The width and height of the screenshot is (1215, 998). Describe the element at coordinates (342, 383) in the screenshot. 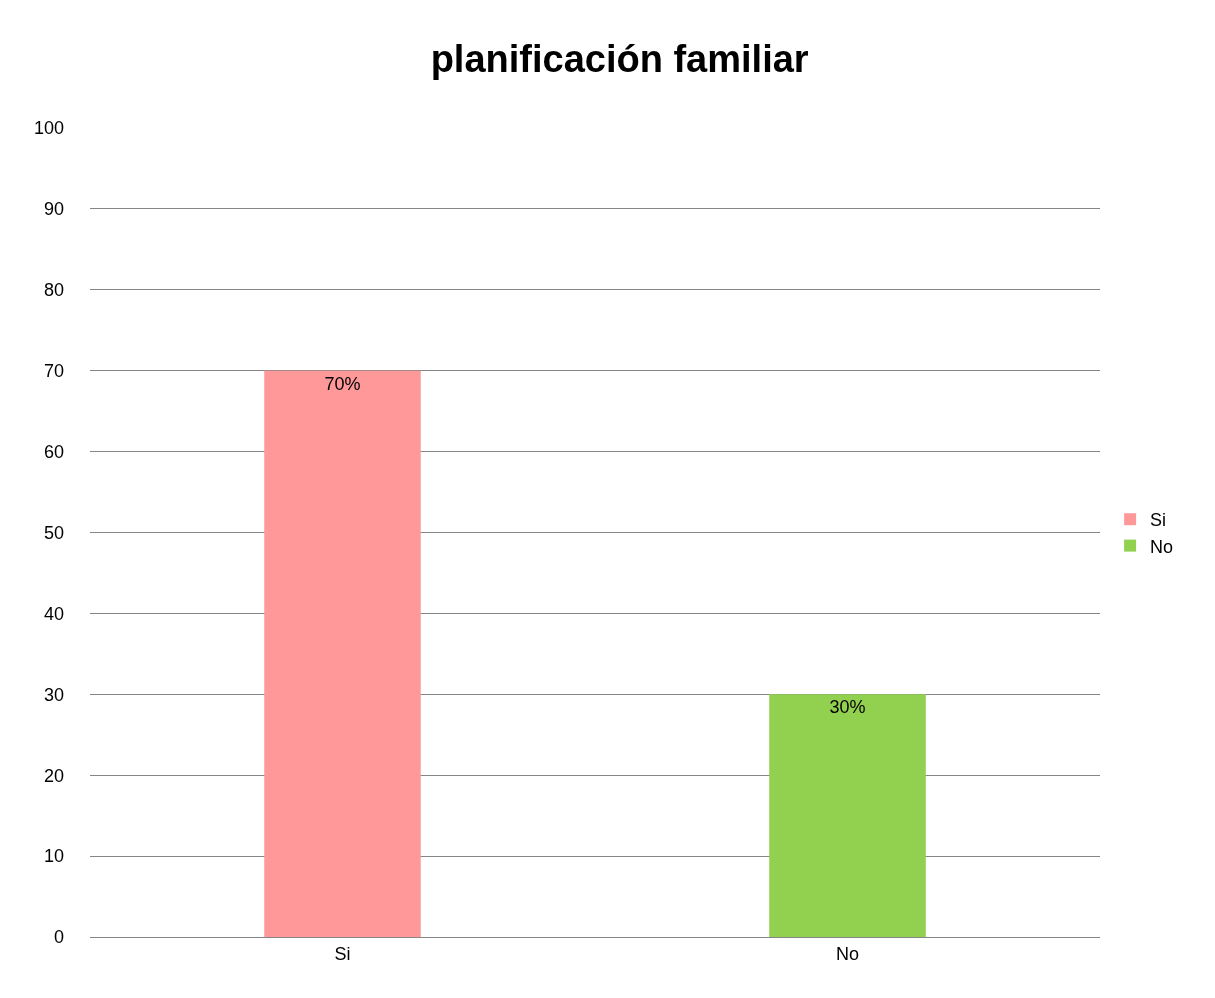

I see `data-label: 70%` at that location.